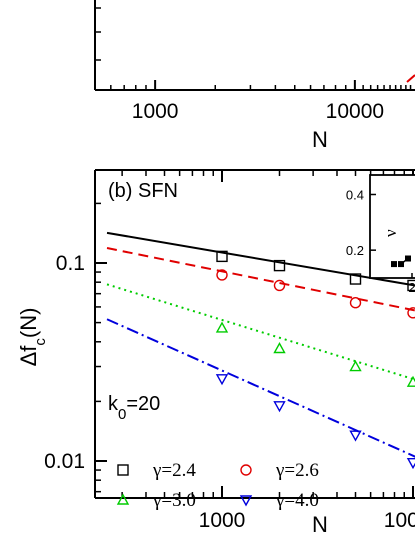  Describe the element at coordinates (174, 500) in the screenshot. I see `legend-label: γ=3.0` at that location.